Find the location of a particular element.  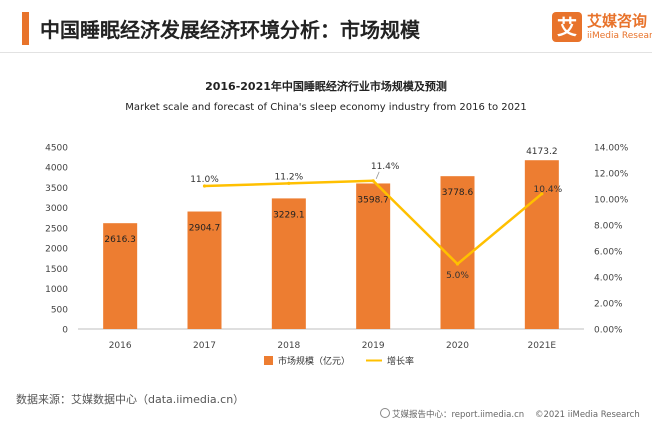

left-tick-label: 4500 is located at coordinates (56, 149).